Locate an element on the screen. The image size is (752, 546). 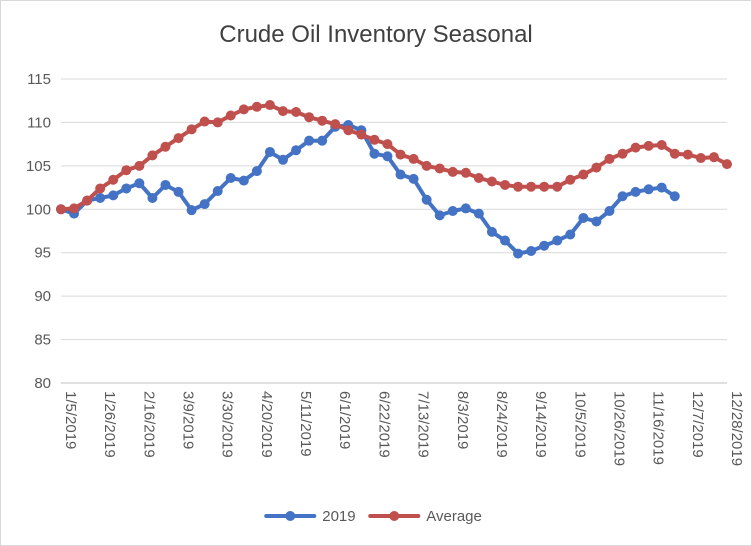
legend-marker-average is located at coordinates (394, 516).